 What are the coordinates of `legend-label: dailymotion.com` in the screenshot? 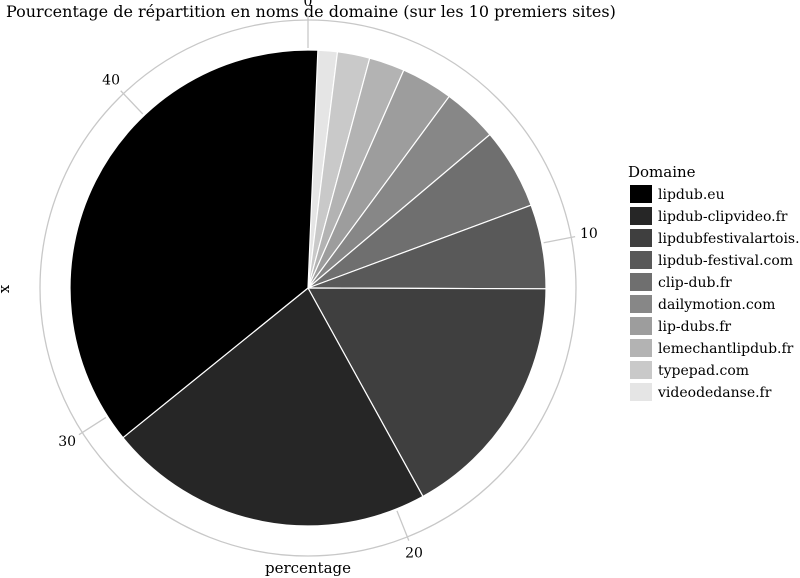 It's located at (716, 305).